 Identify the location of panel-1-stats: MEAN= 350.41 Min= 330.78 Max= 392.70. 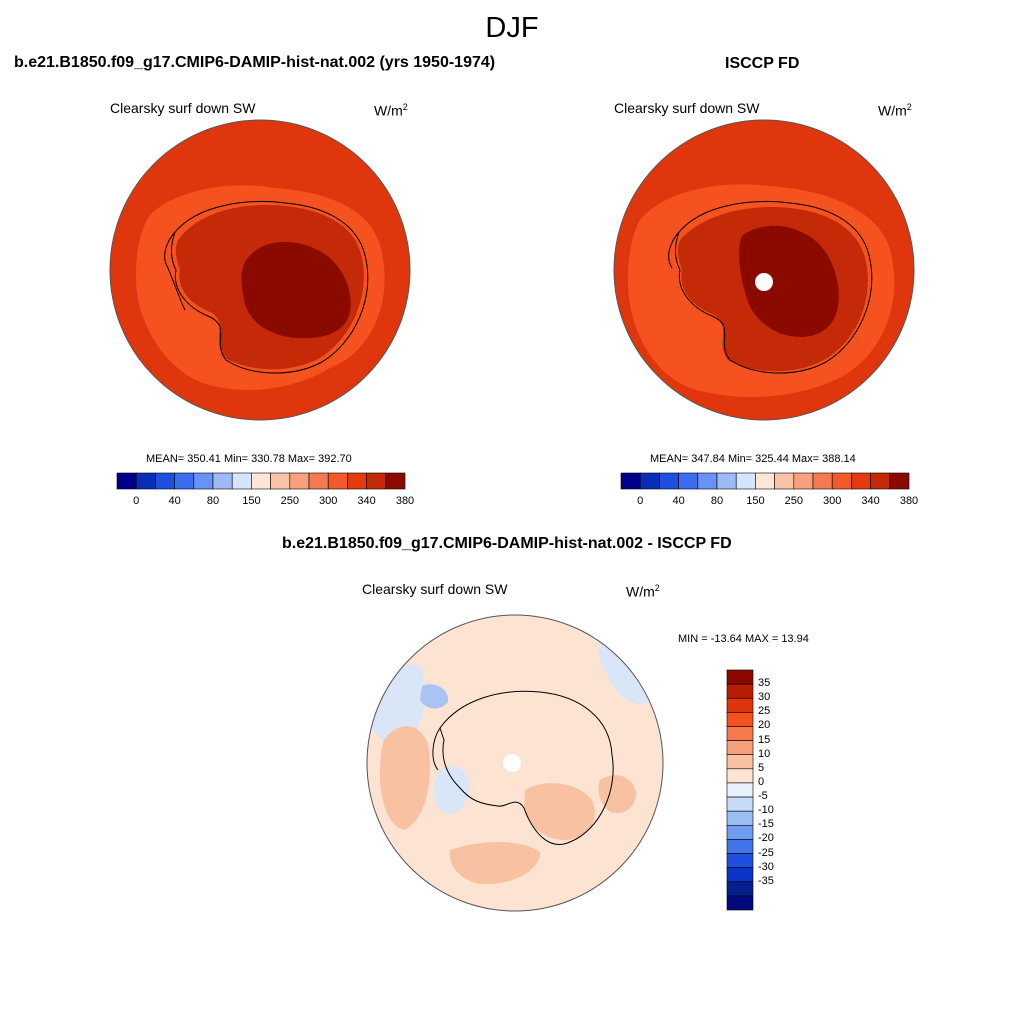
(249, 459).